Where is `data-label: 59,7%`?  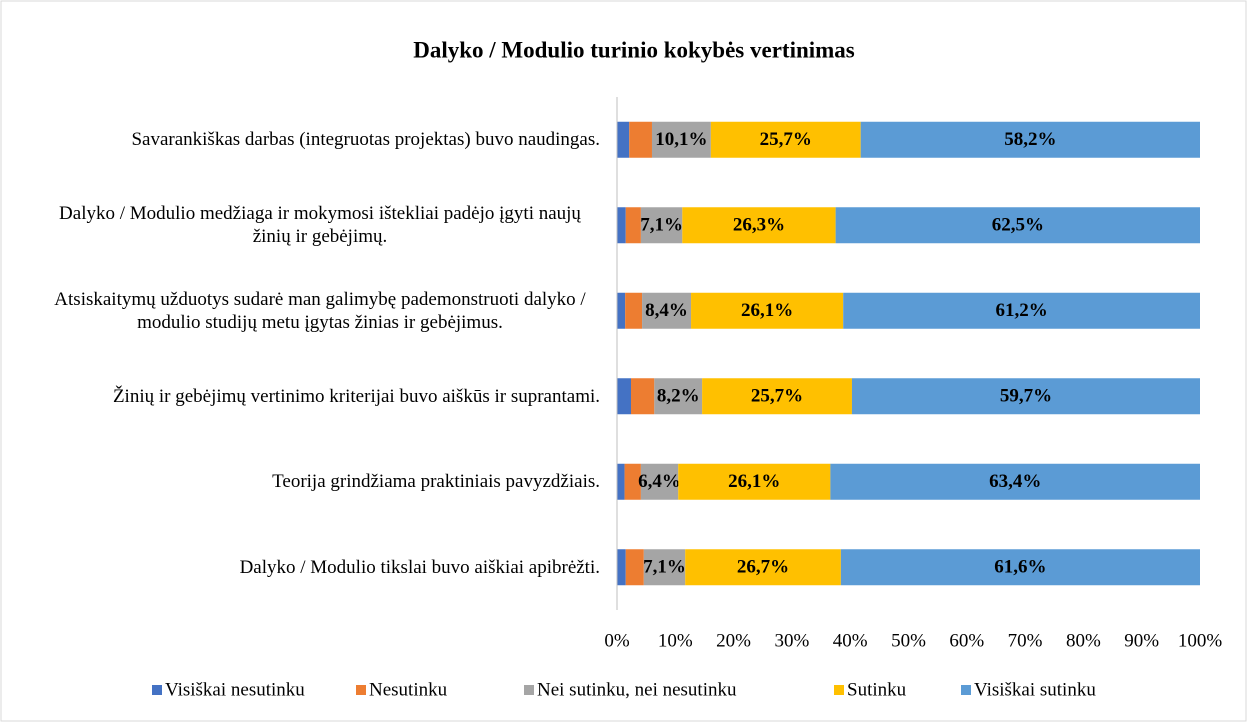
data-label: 59,7% is located at coordinates (1026, 396).